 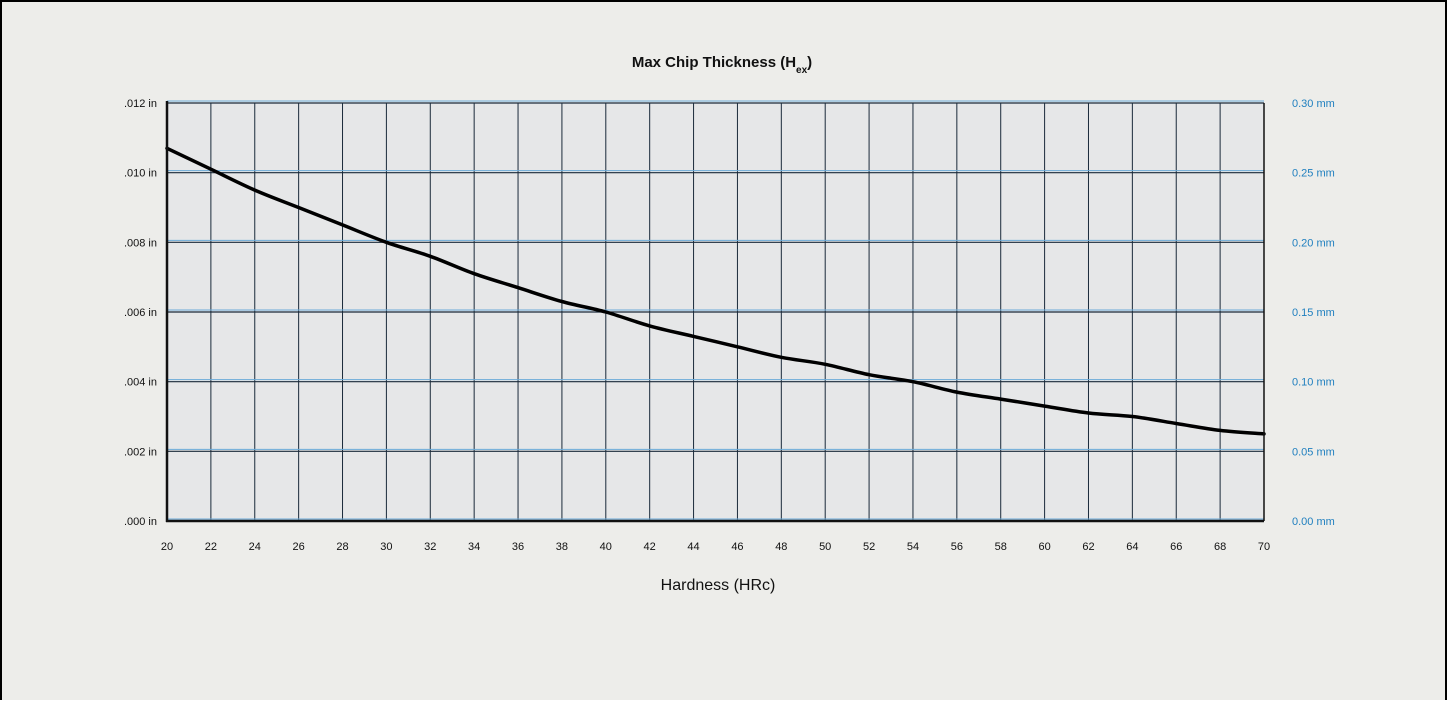 What do you see at coordinates (714, 62) in the screenshot?
I see `chart-title-main: Max Chip Thickness (H` at bounding box center [714, 62].